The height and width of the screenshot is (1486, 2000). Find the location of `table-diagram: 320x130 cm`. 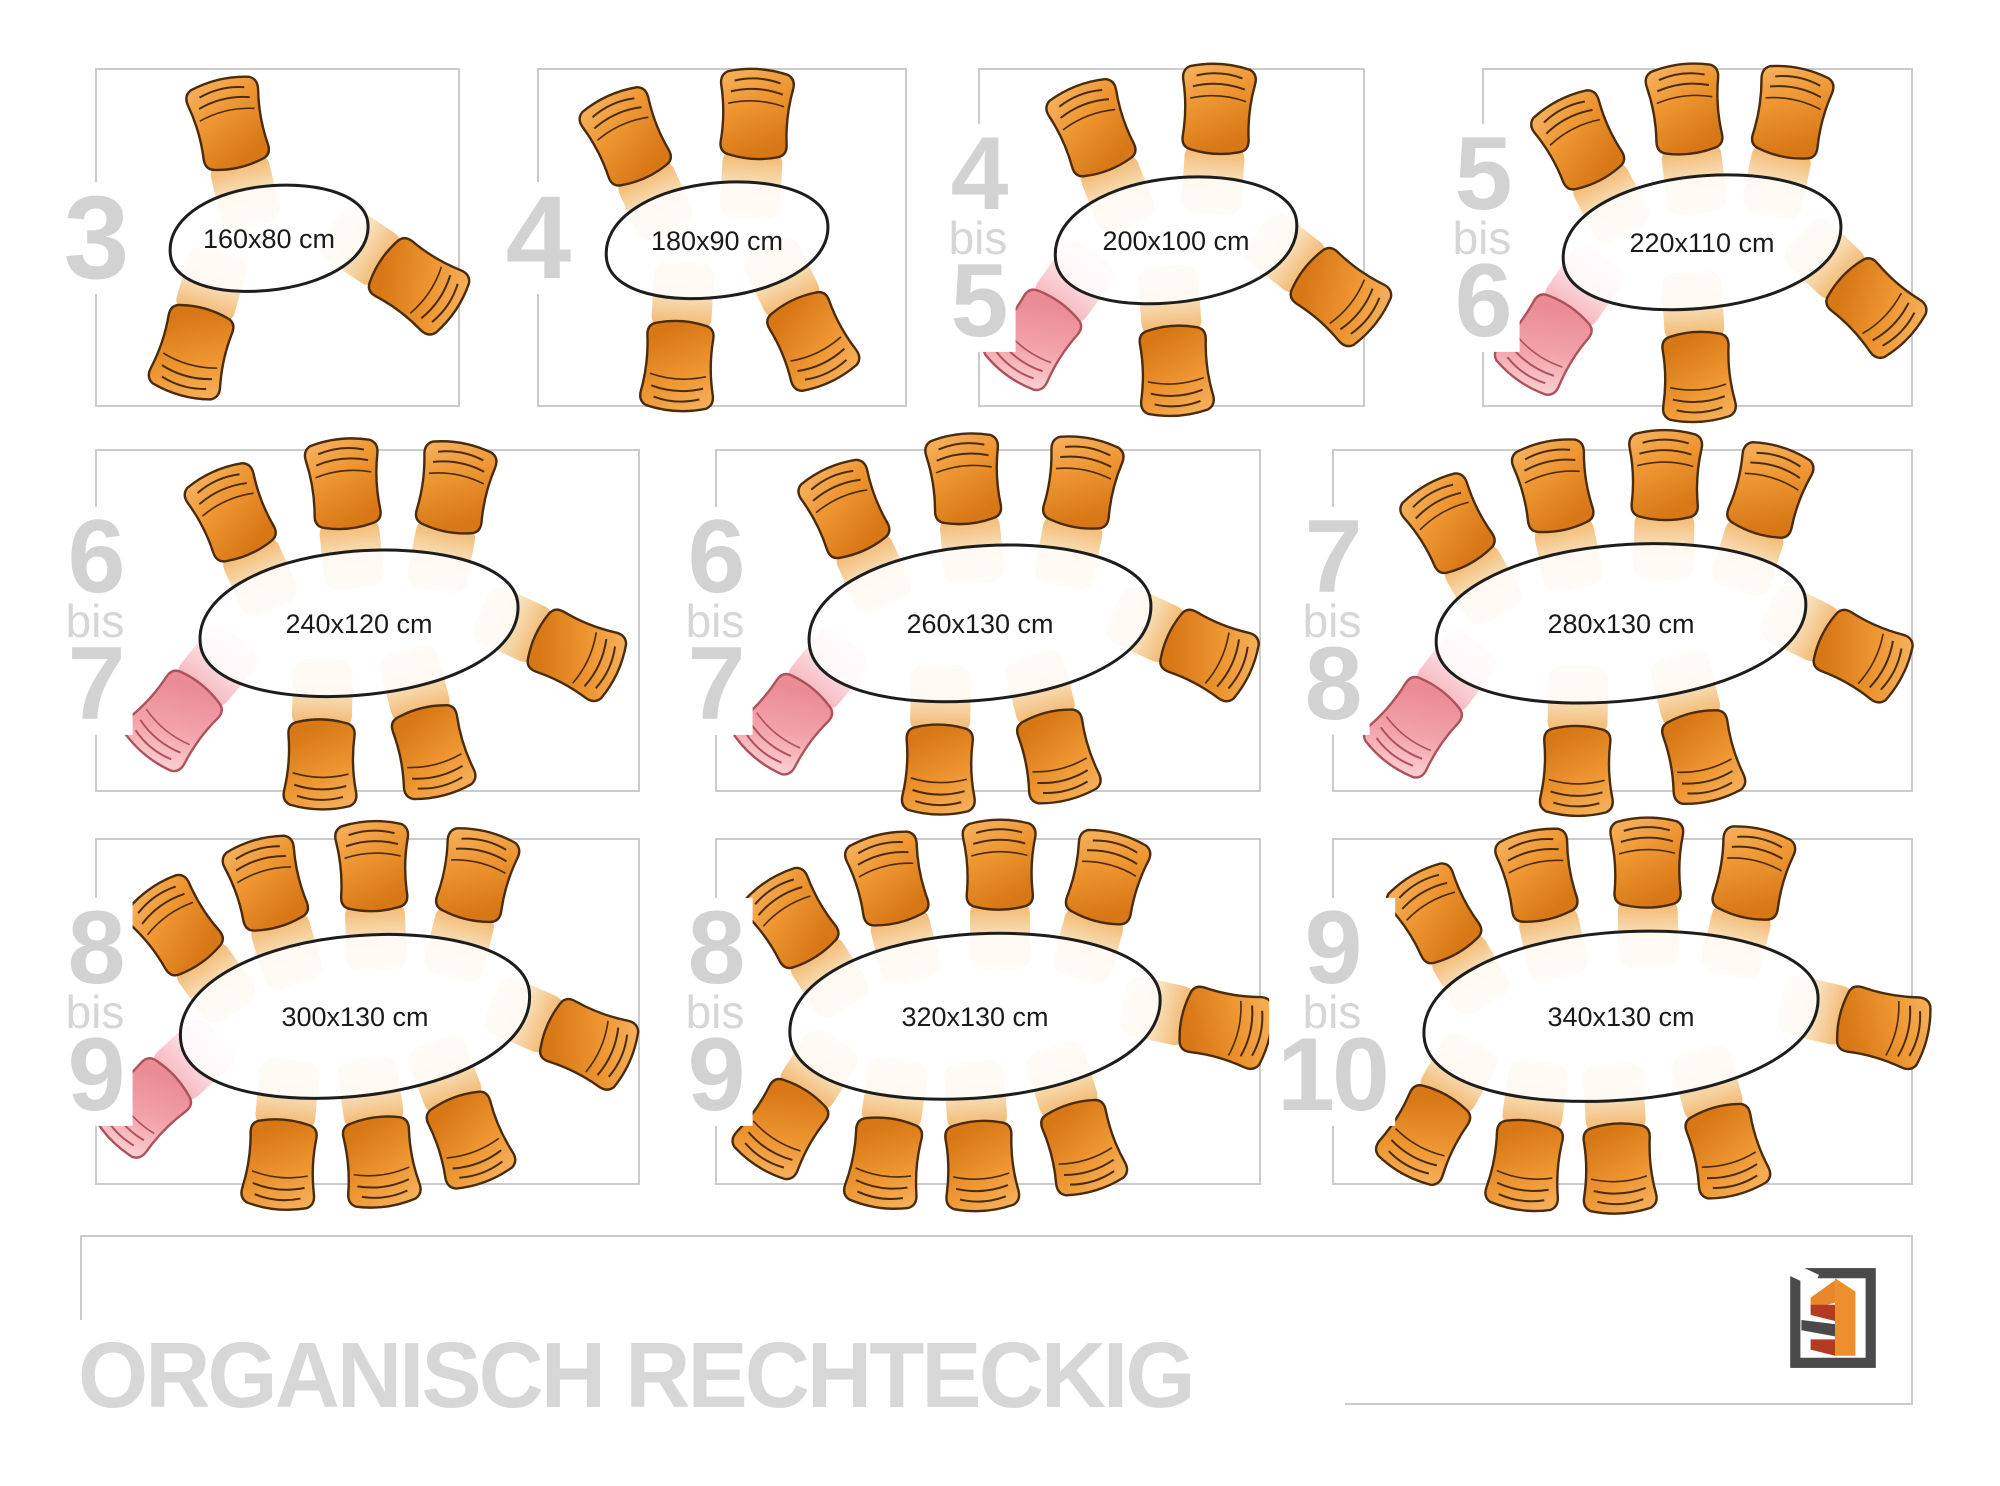

table-diagram: 320x130 cm is located at coordinates (1002, 1016).